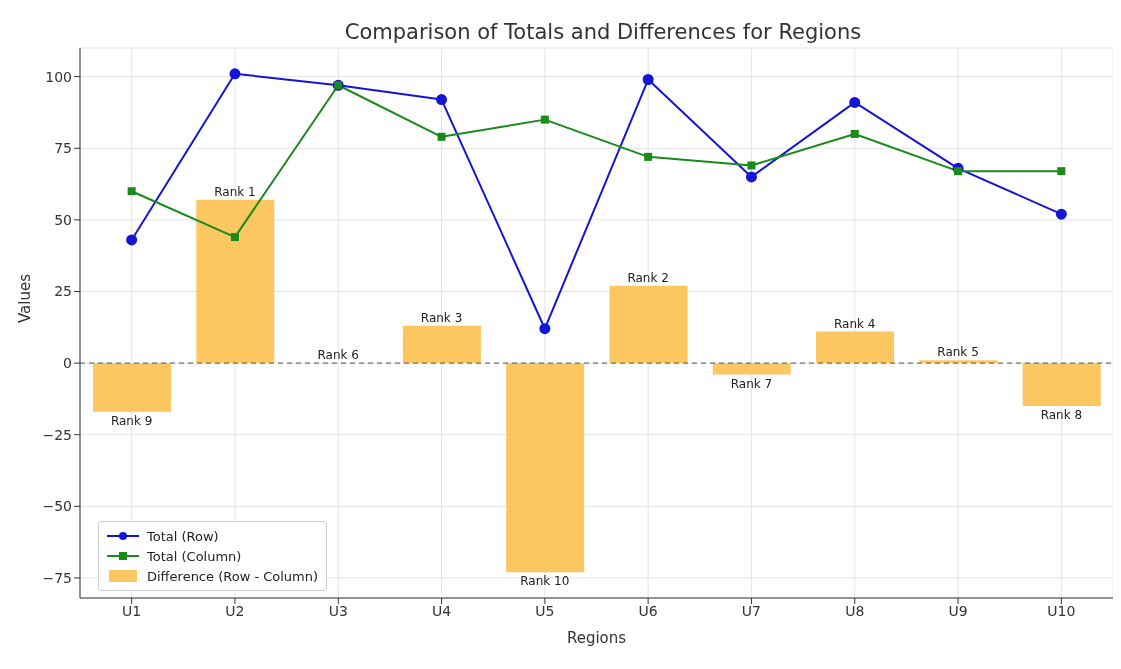 The height and width of the screenshot is (669, 1121). Describe the element at coordinates (63, 291) in the screenshot. I see `y-tick-label: 25` at that location.